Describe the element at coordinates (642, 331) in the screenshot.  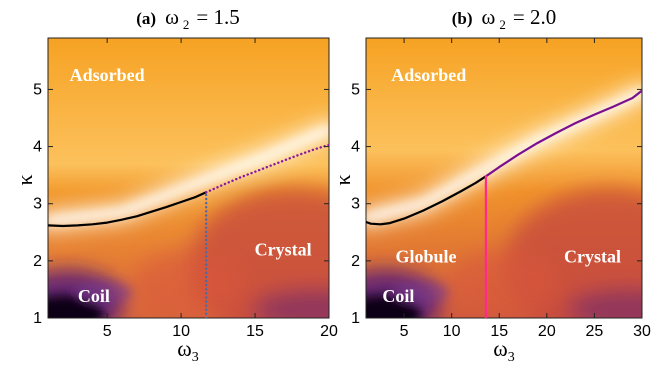
I see `x-tick-label: 30` at that location.